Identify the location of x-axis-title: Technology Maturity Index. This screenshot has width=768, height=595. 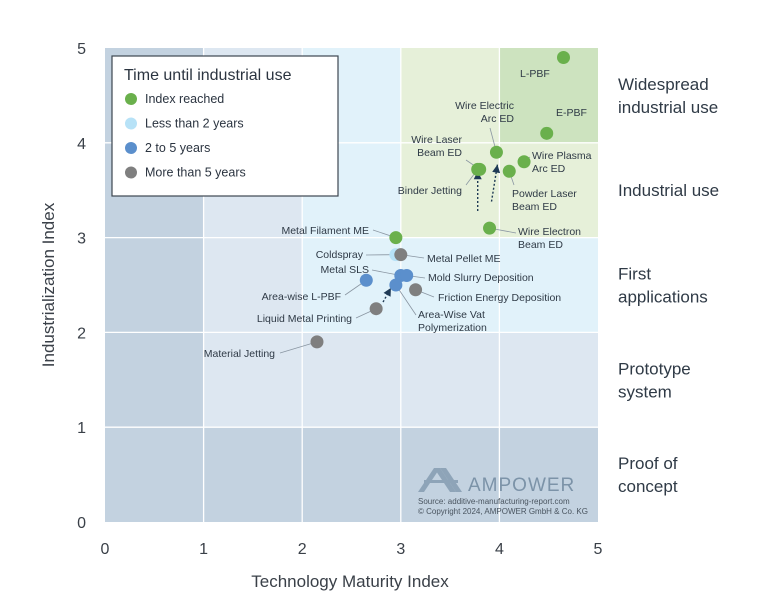
(350, 581).